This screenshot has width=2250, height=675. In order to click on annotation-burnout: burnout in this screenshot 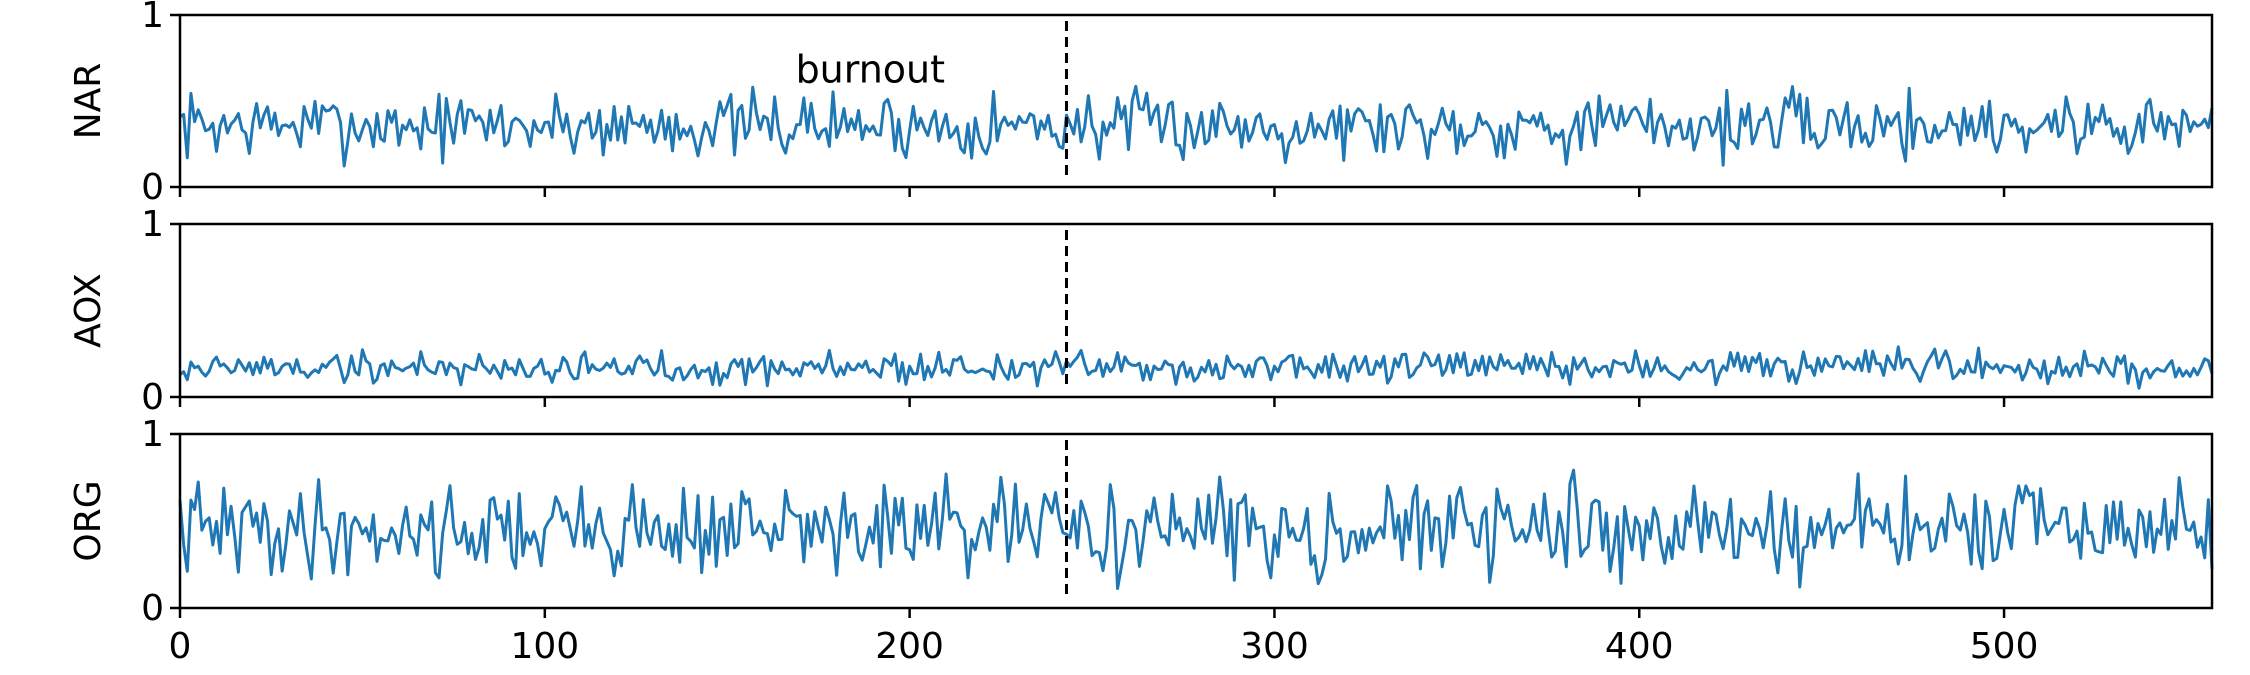, I will do `click(870, 69)`.